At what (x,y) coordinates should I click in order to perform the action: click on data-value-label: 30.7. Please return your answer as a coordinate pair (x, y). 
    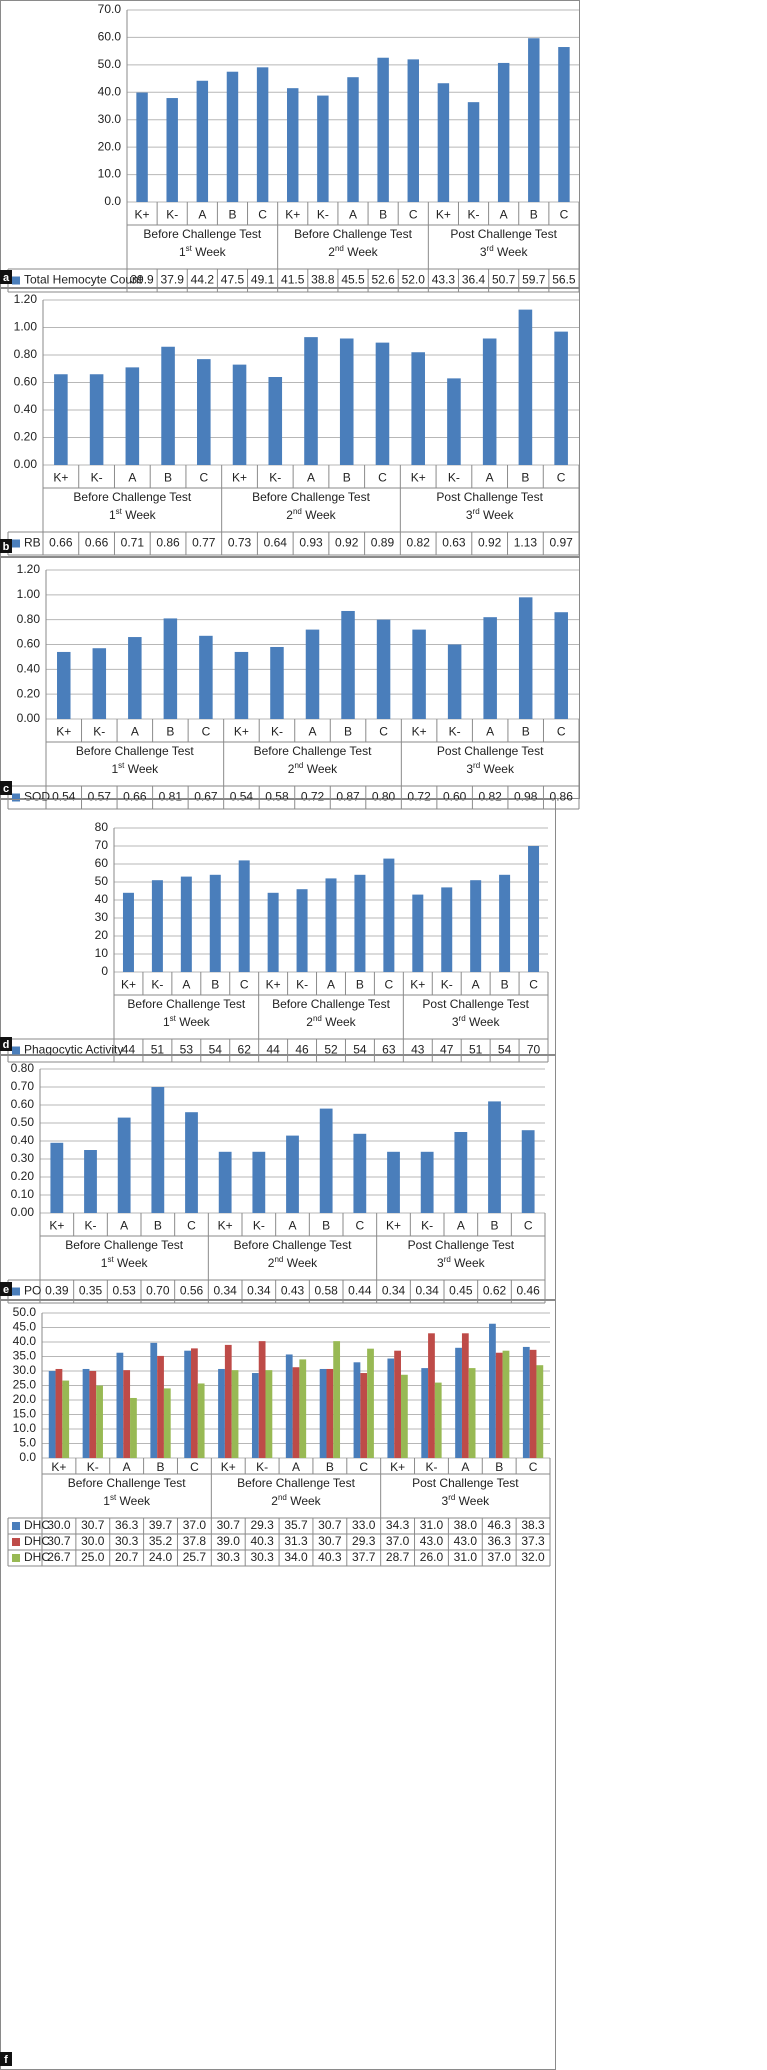
    Looking at the image, I should click on (229, 1525).